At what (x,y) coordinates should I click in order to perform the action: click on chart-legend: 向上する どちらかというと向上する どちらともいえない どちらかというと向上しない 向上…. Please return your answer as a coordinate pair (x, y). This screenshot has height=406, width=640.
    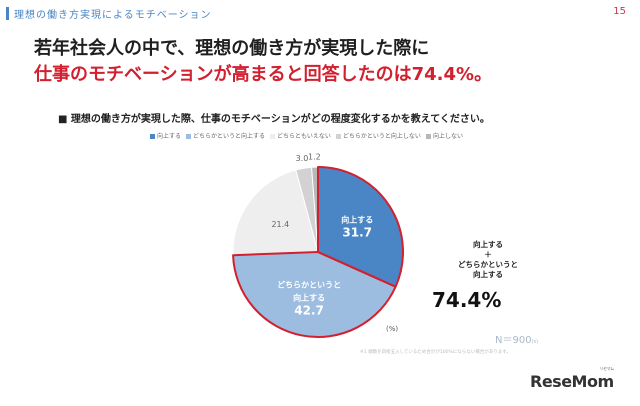
    Looking at the image, I should click on (306, 135).